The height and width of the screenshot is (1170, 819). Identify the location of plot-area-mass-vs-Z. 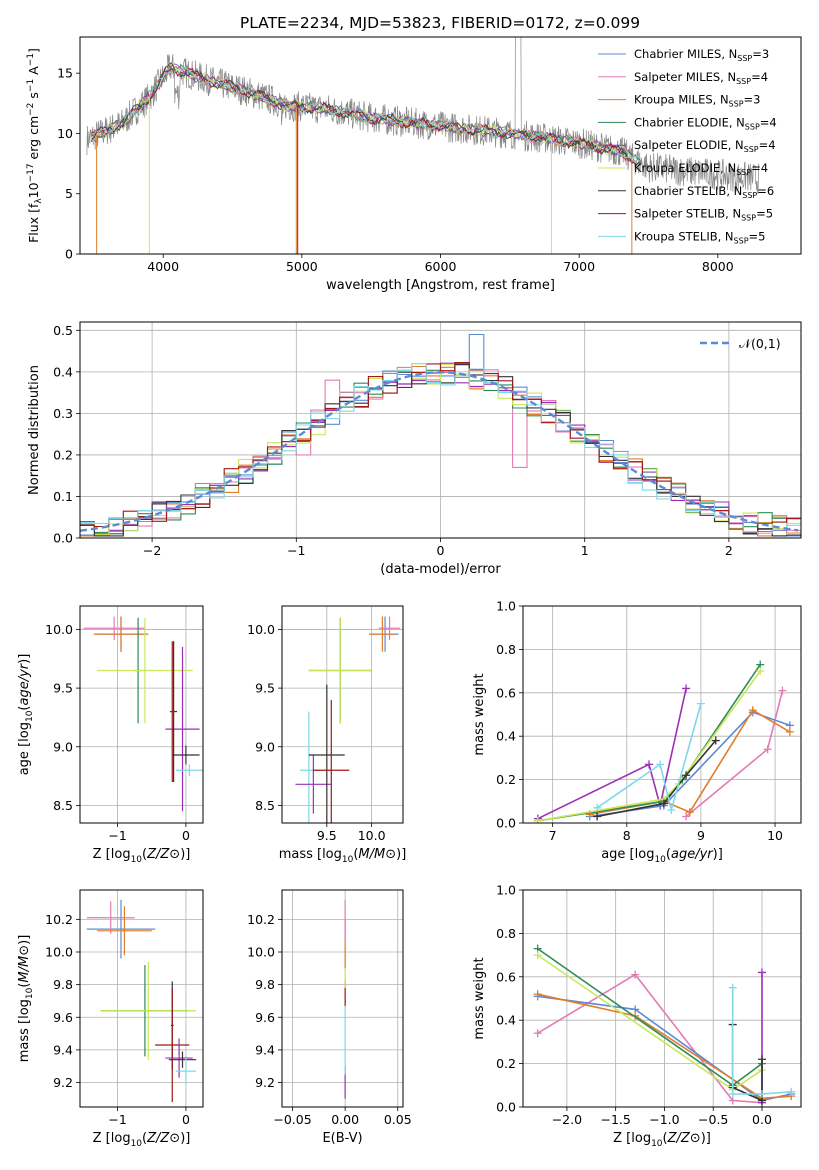
(141, 1001).